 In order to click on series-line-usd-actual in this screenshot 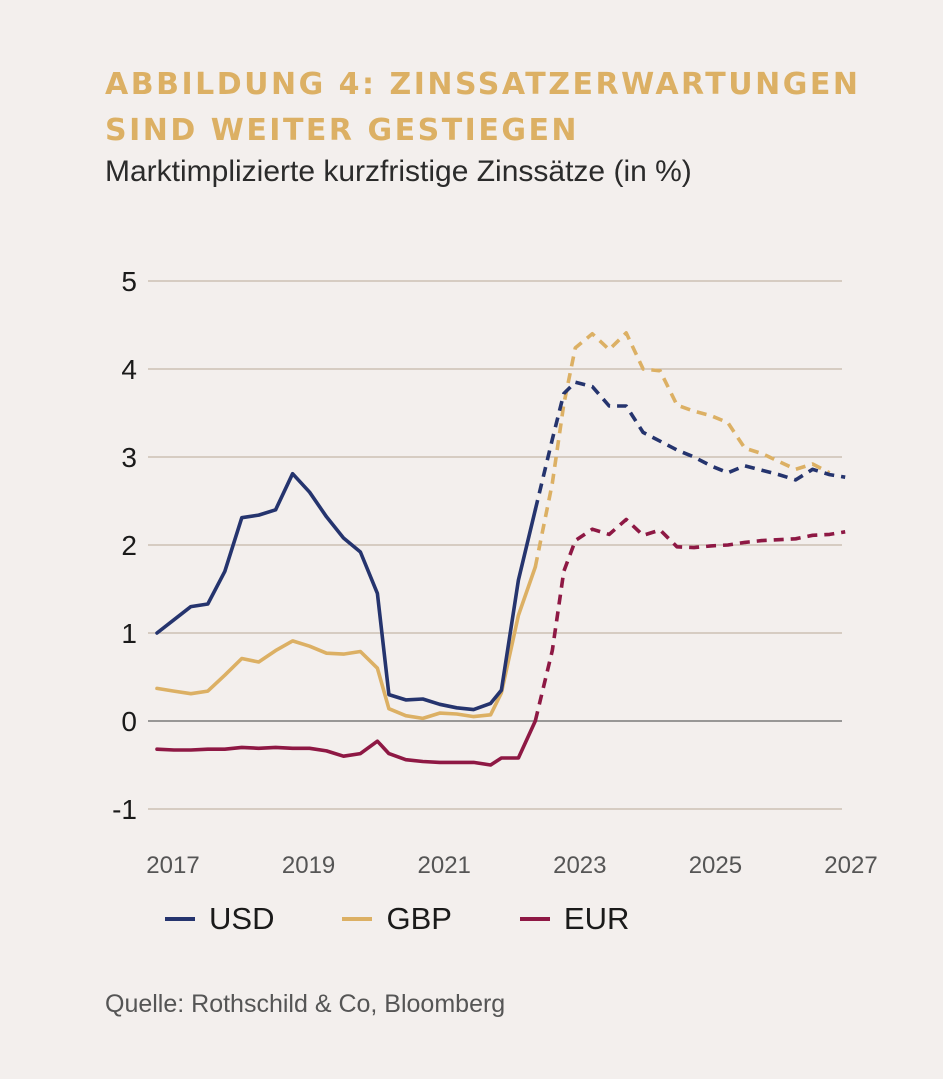, I will do `click(346, 591)`.